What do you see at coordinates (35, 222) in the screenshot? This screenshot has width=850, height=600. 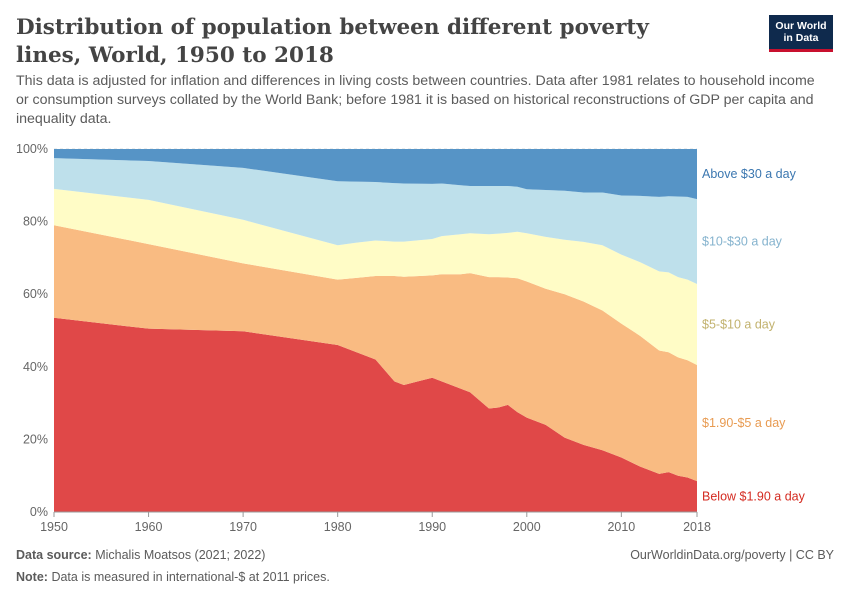 I see `y-tick-label: 80%` at bounding box center [35, 222].